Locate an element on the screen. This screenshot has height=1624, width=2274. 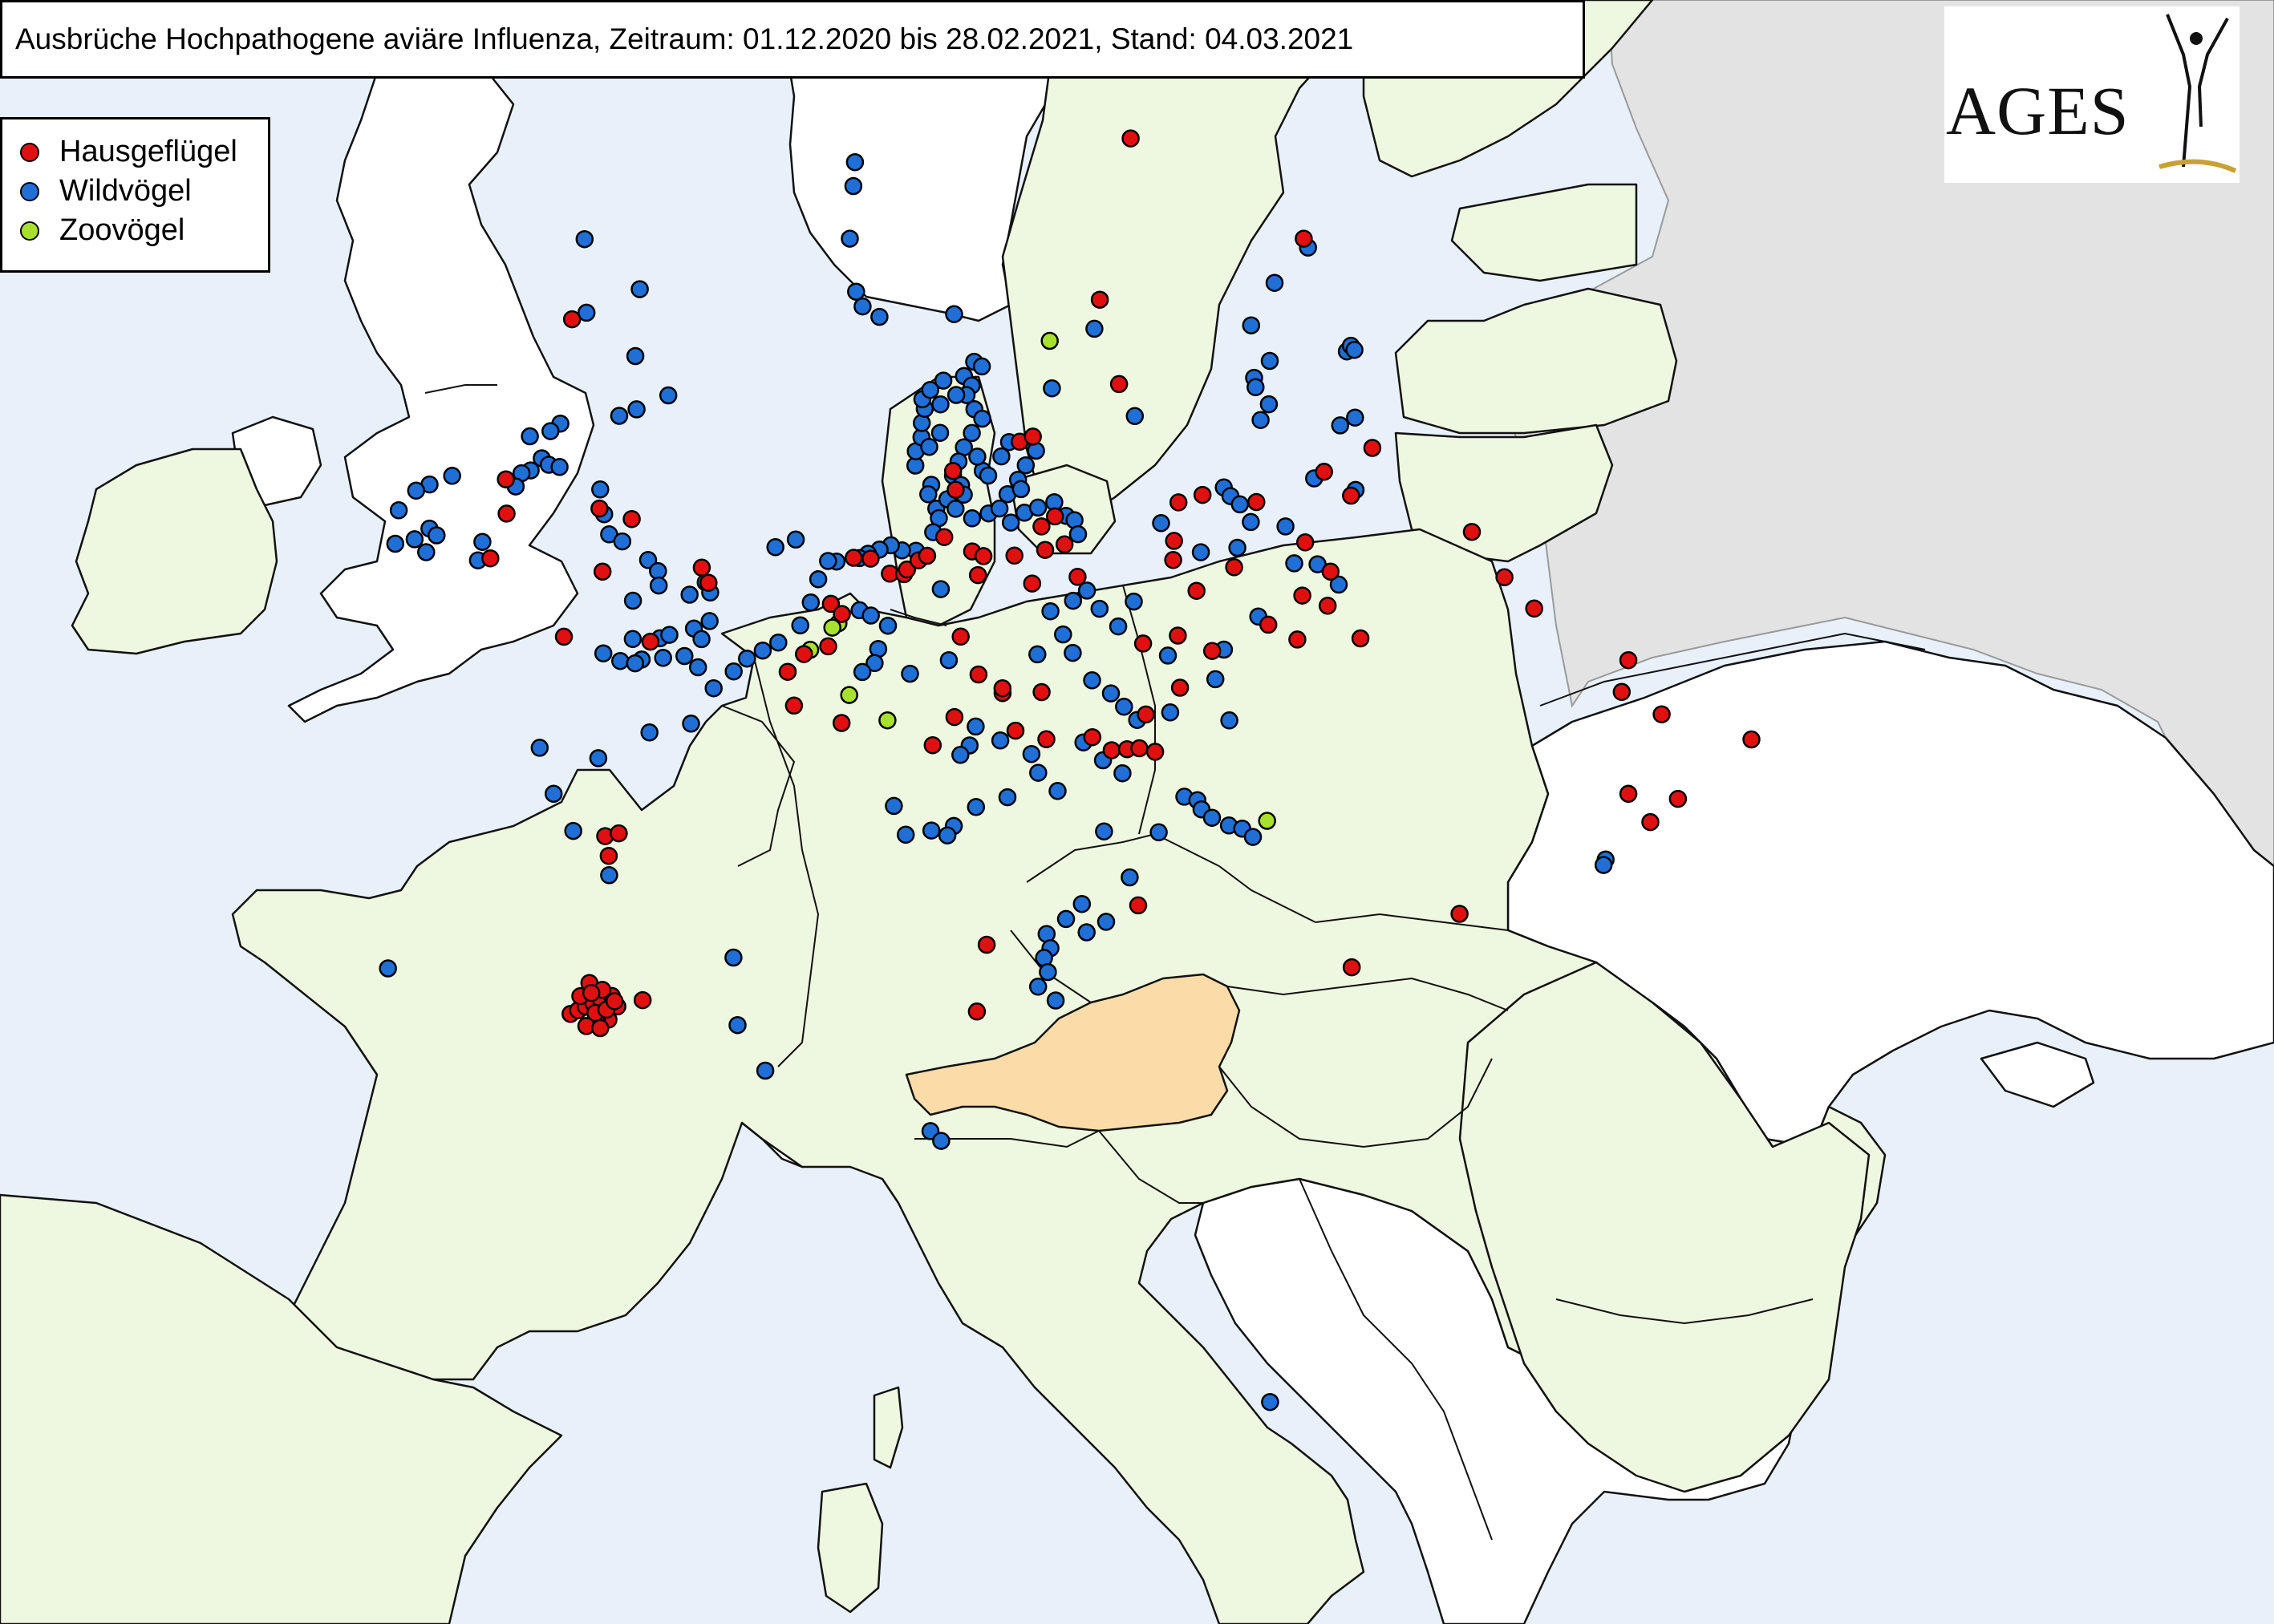
legend-label-zoovoegel: Zoovögel is located at coordinates (122, 230).